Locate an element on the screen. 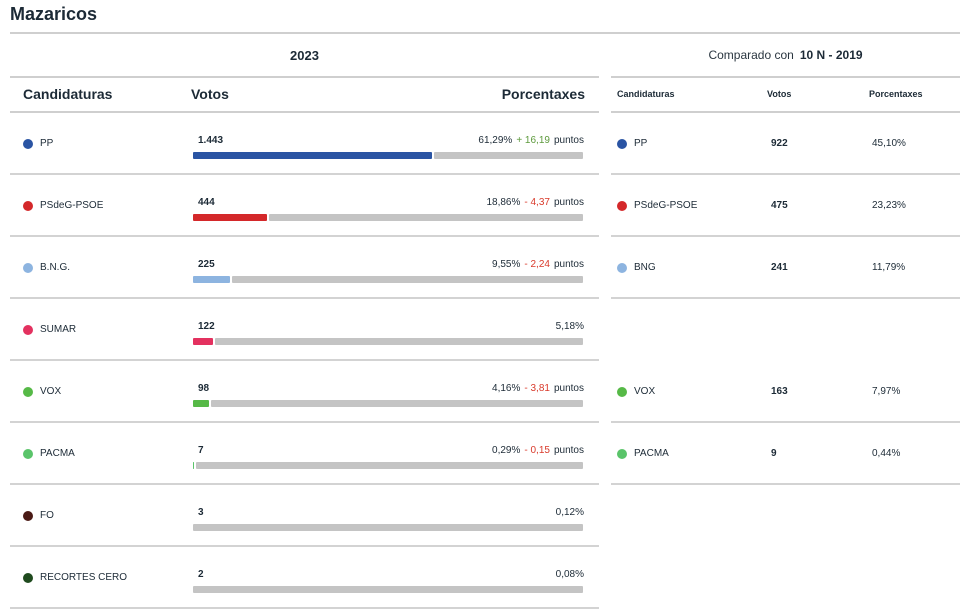  party-name: BNG is located at coordinates (645, 267).